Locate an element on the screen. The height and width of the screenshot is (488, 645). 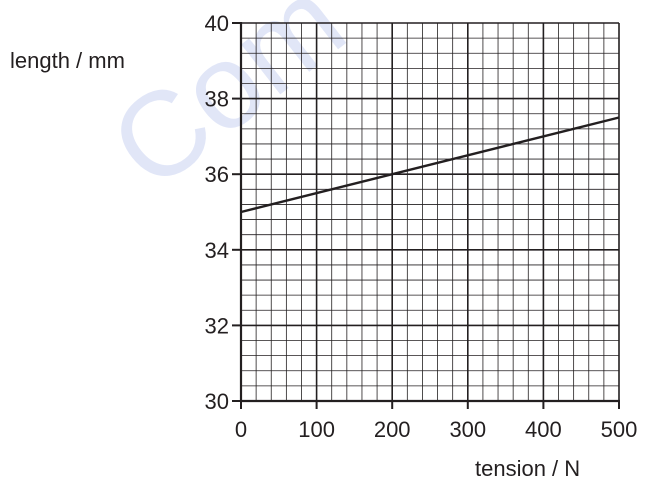
series-line is located at coordinates (430, 165).